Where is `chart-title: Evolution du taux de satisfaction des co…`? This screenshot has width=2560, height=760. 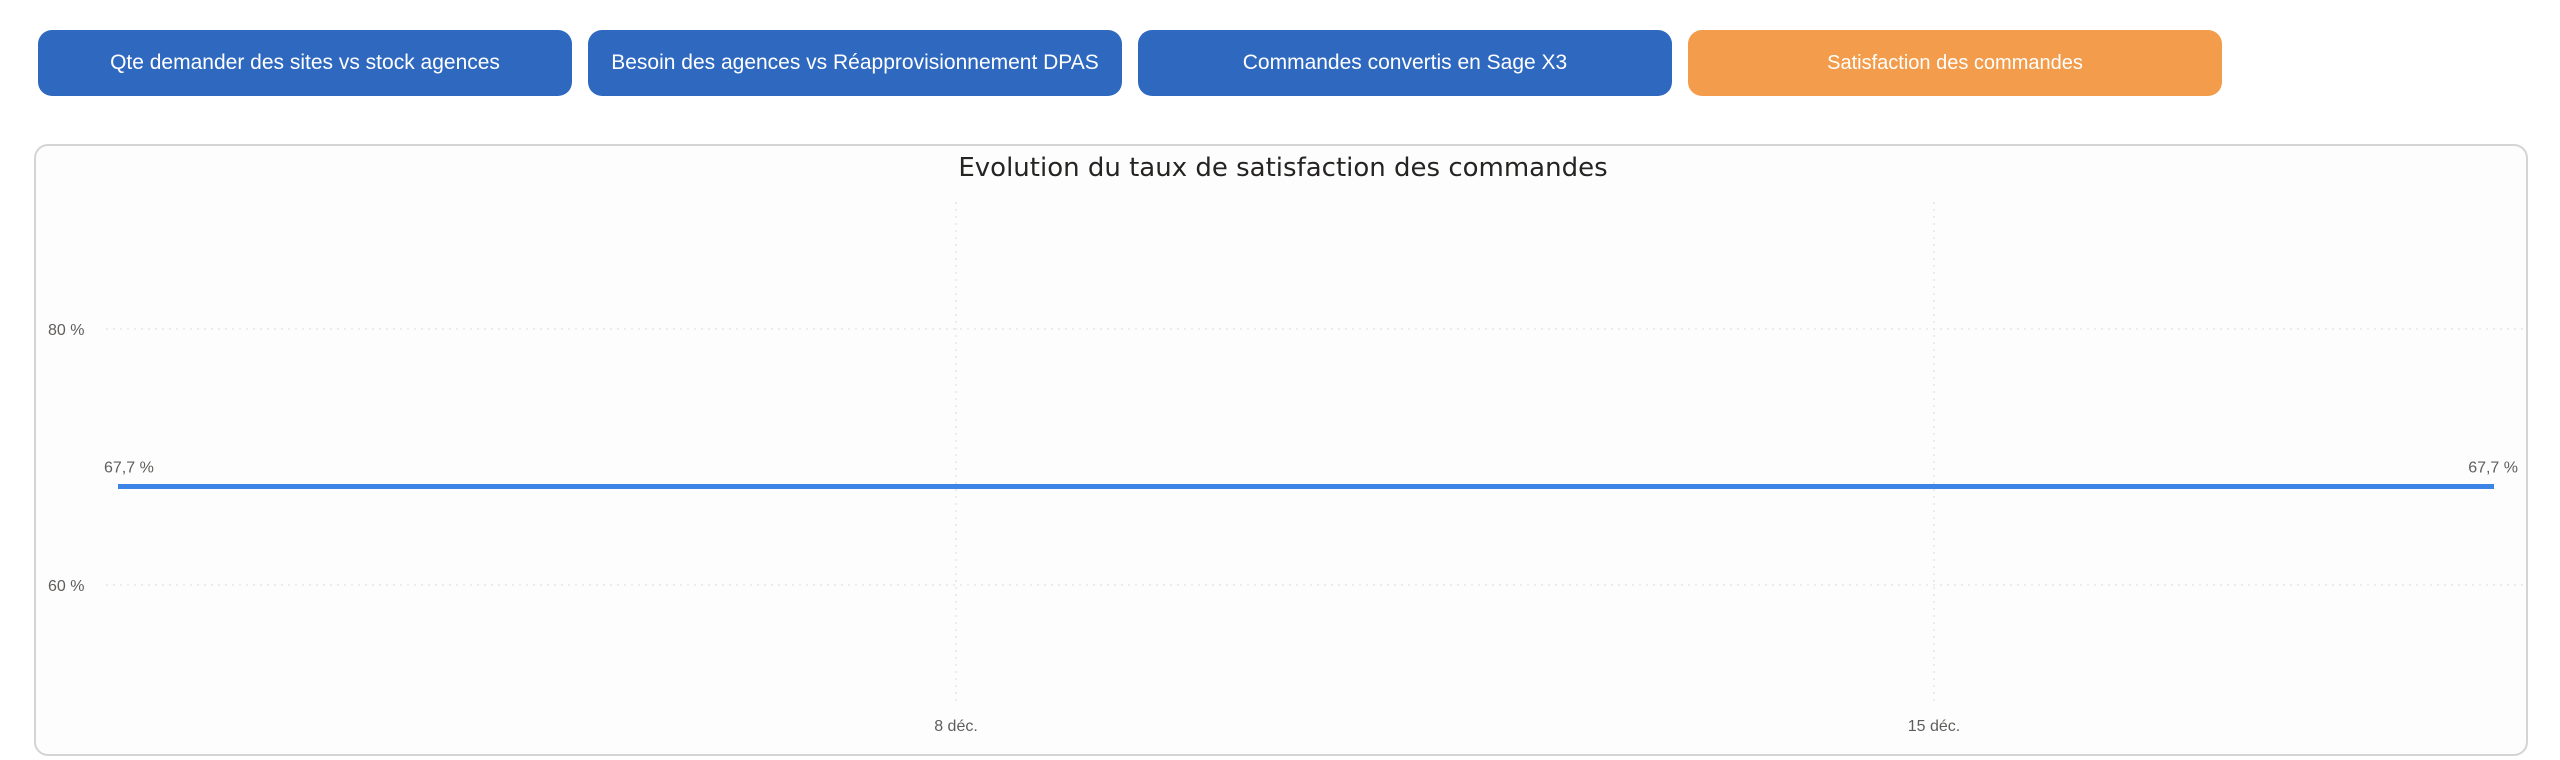
chart-title: Evolution du taux de satisfaction des co… is located at coordinates (1283, 168).